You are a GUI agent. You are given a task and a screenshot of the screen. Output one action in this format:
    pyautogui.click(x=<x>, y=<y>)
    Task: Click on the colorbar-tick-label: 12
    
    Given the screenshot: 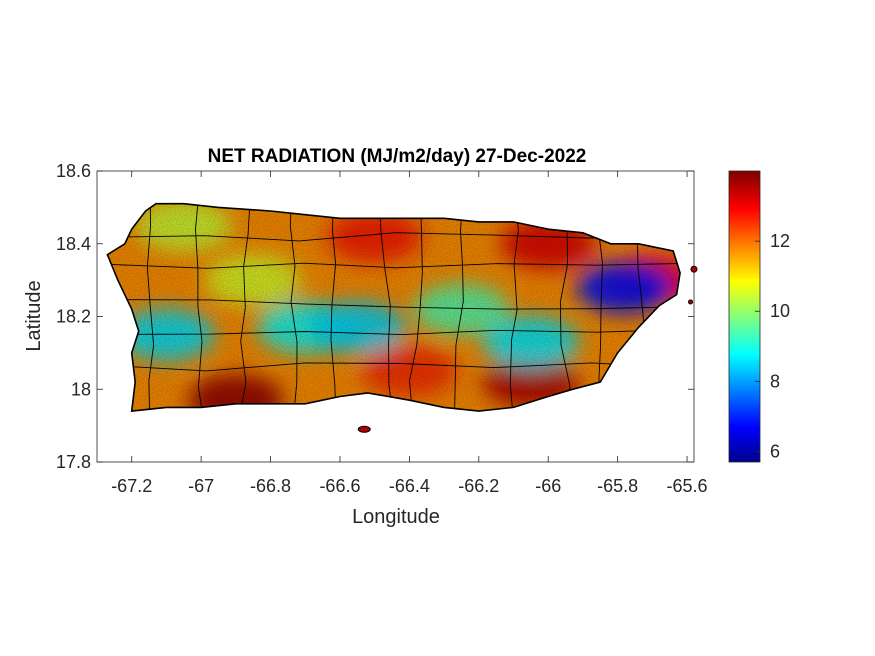 What is the action you would take?
    pyautogui.click(x=780, y=241)
    